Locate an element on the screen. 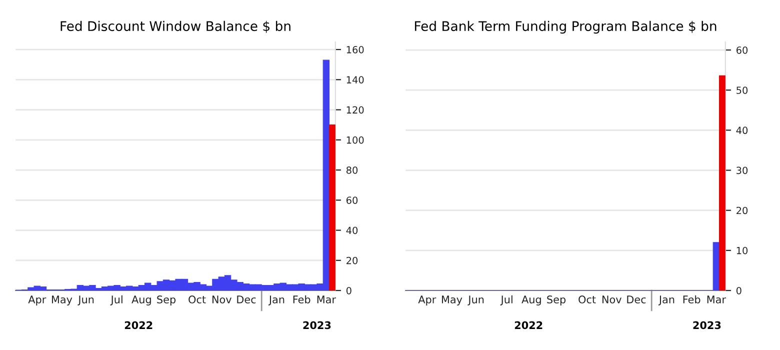 This screenshot has height=350, width=780. y-tick-label: 10 is located at coordinates (742, 250).